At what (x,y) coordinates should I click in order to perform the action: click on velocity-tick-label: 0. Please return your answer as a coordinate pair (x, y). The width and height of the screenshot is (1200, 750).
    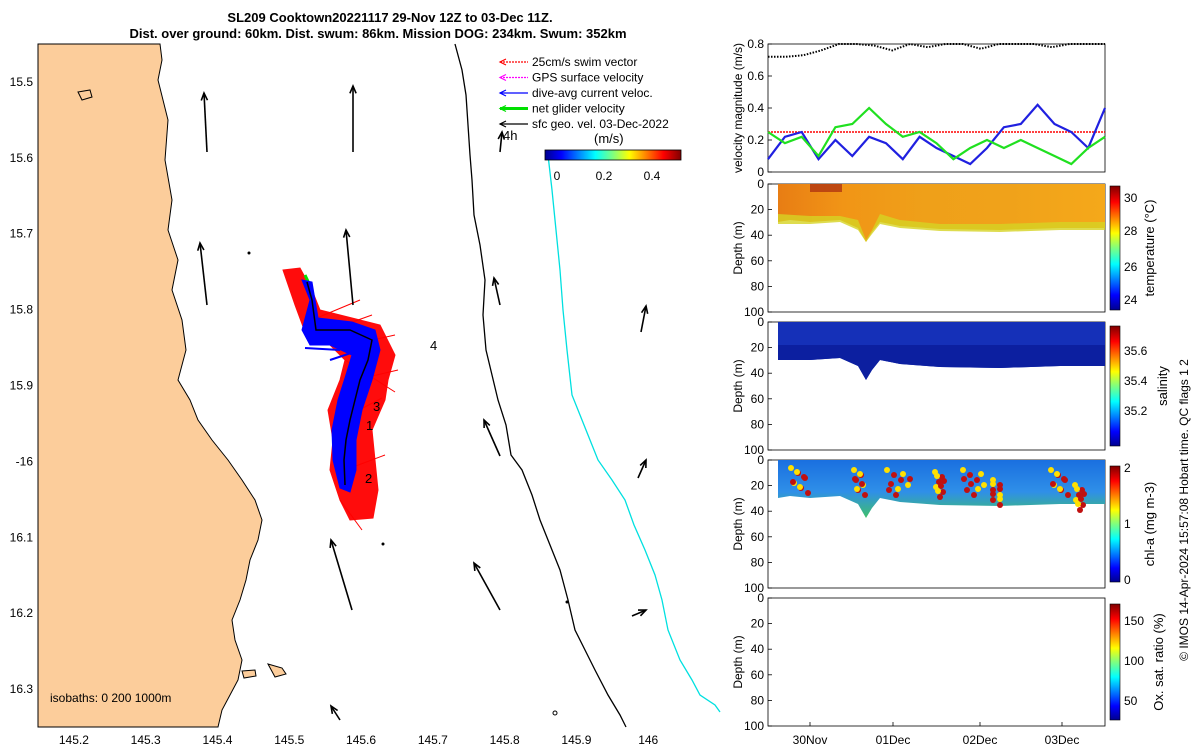
    Looking at the image, I should click on (760, 172).